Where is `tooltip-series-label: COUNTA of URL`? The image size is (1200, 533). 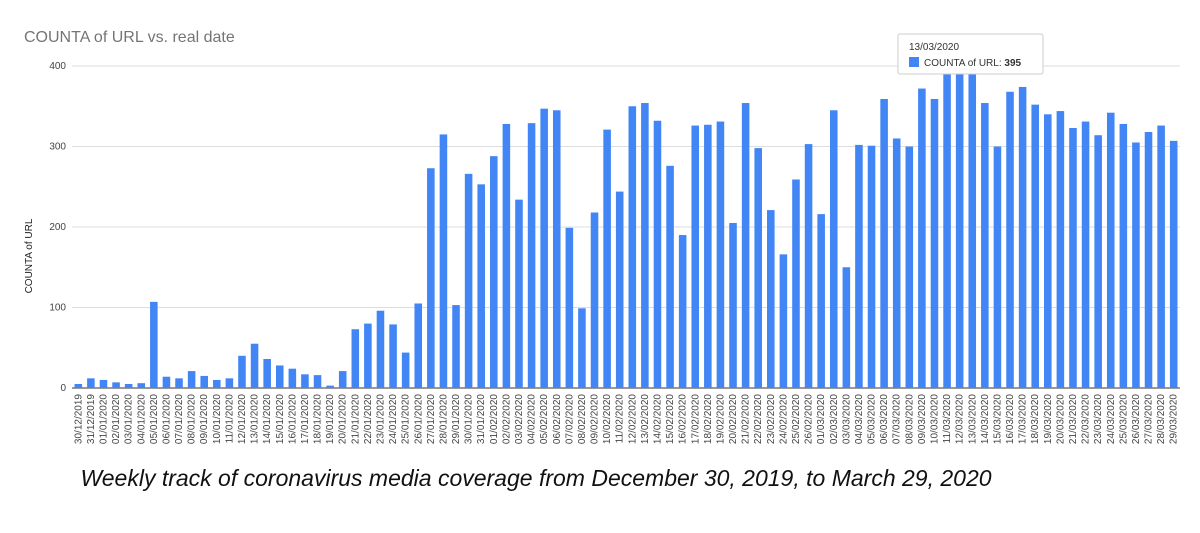
tooltip-series-label: COUNTA of URL is located at coordinates (961, 63).